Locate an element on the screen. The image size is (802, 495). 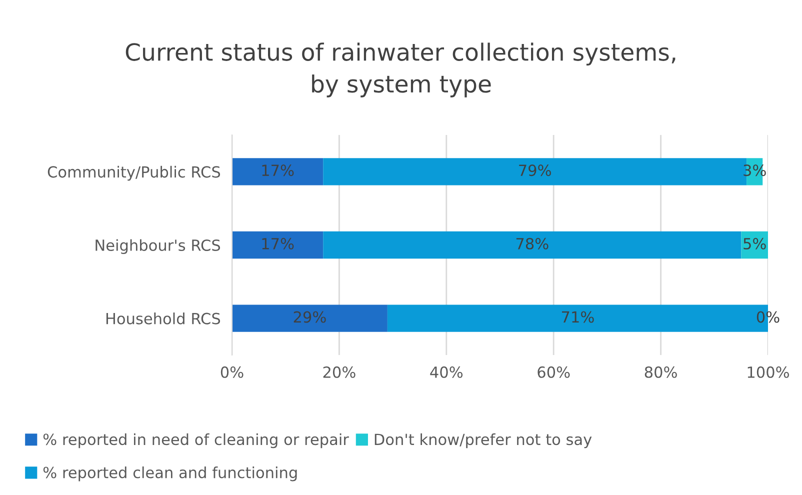
data-label: 71% is located at coordinates (578, 317).